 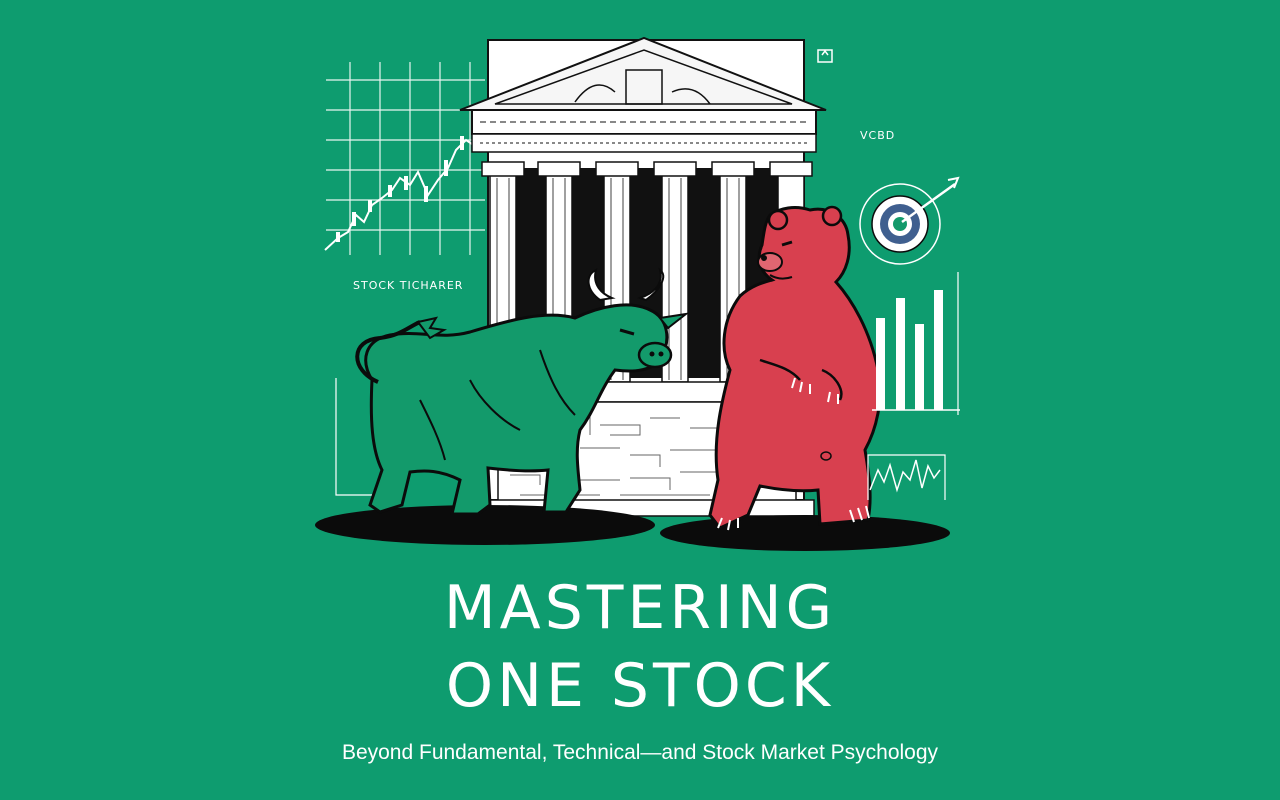 I want to click on chart-label: STOCK TICHARER, so click(x=408, y=285).